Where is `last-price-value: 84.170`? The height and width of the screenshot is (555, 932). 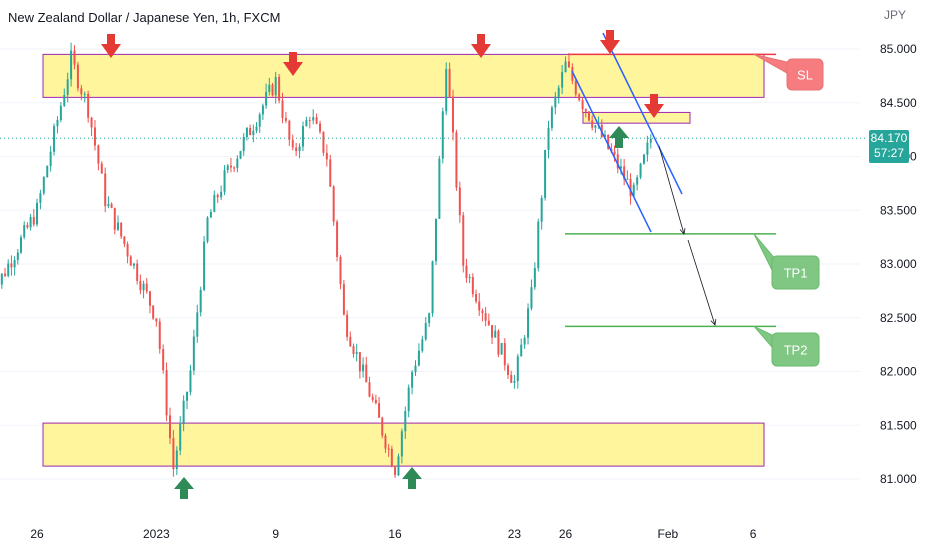 last-price-value: 84.170 is located at coordinates (889, 138).